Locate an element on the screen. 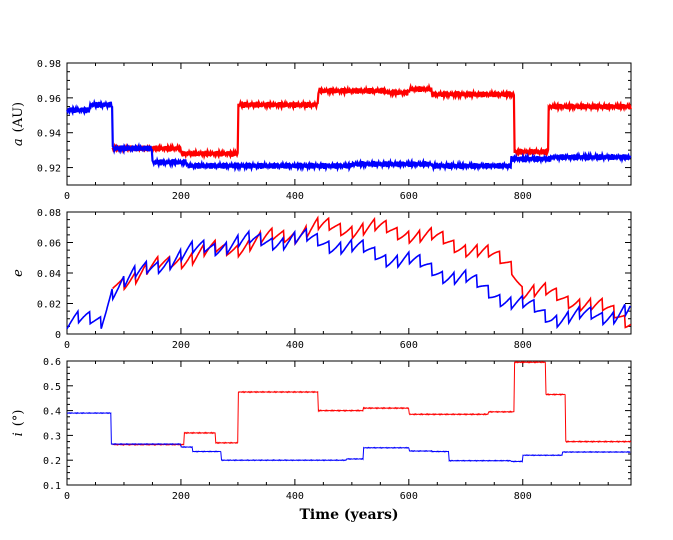 The image size is (673, 540). y-axis-symbol: a is located at coordinates (18, 142).